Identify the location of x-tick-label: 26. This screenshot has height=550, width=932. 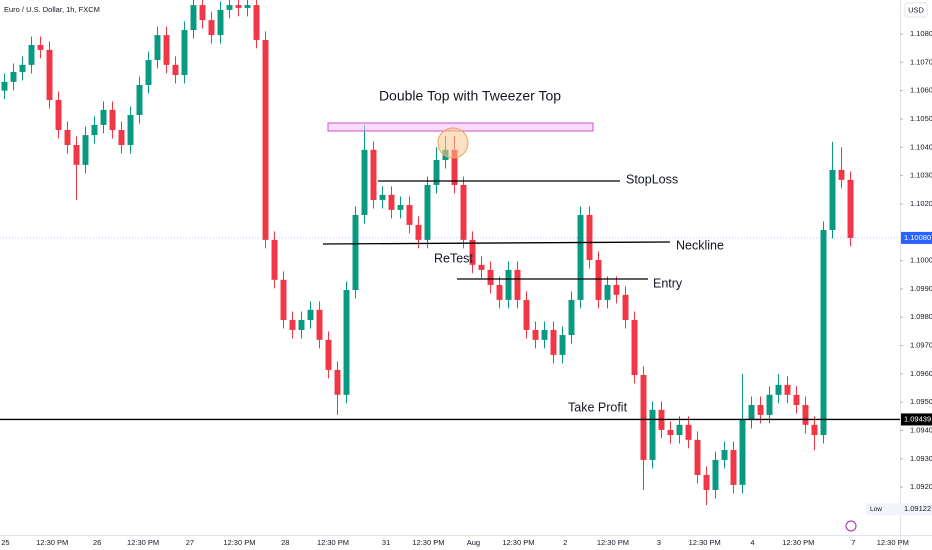
(97, 542).